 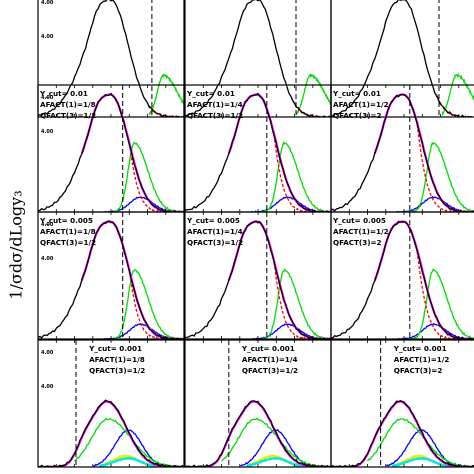 I want to click on blue-curve, so click(x=435, y=203).